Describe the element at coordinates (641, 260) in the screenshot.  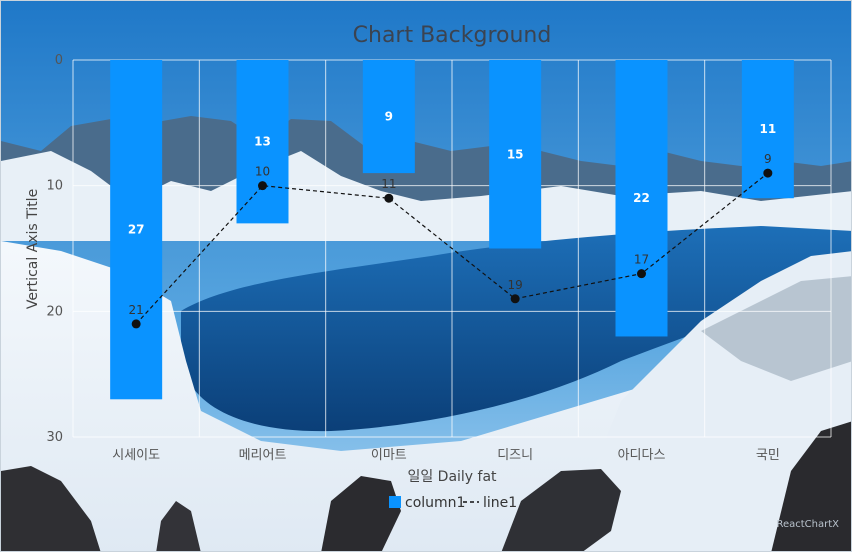
I see `line-value-label-4: 17` at that location.